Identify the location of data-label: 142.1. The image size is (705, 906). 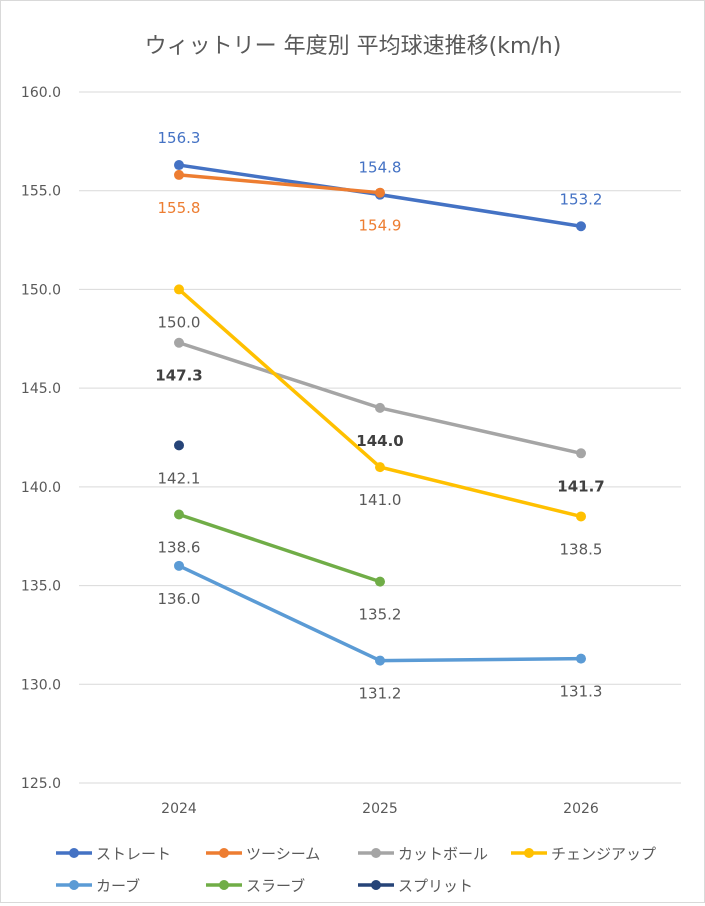
(179, 478).